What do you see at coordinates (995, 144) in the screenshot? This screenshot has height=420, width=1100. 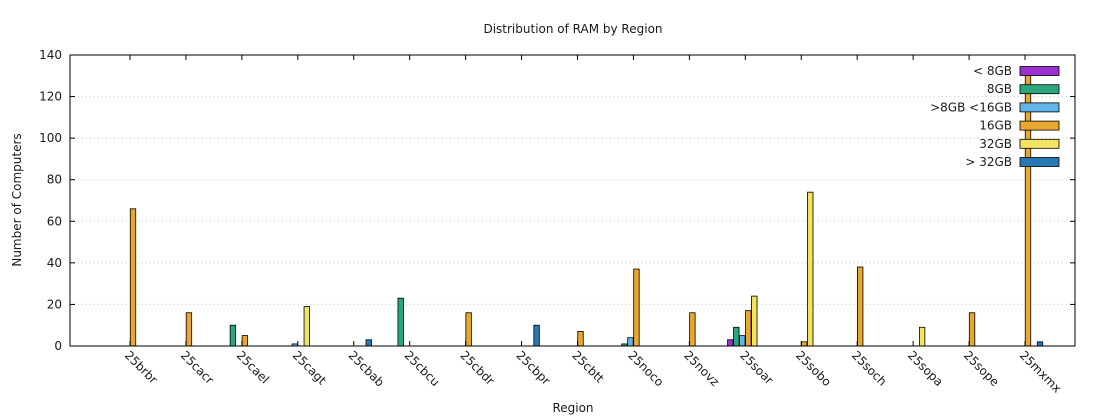 I see `legend-label: 32GB` at bounding box center [995, 144].